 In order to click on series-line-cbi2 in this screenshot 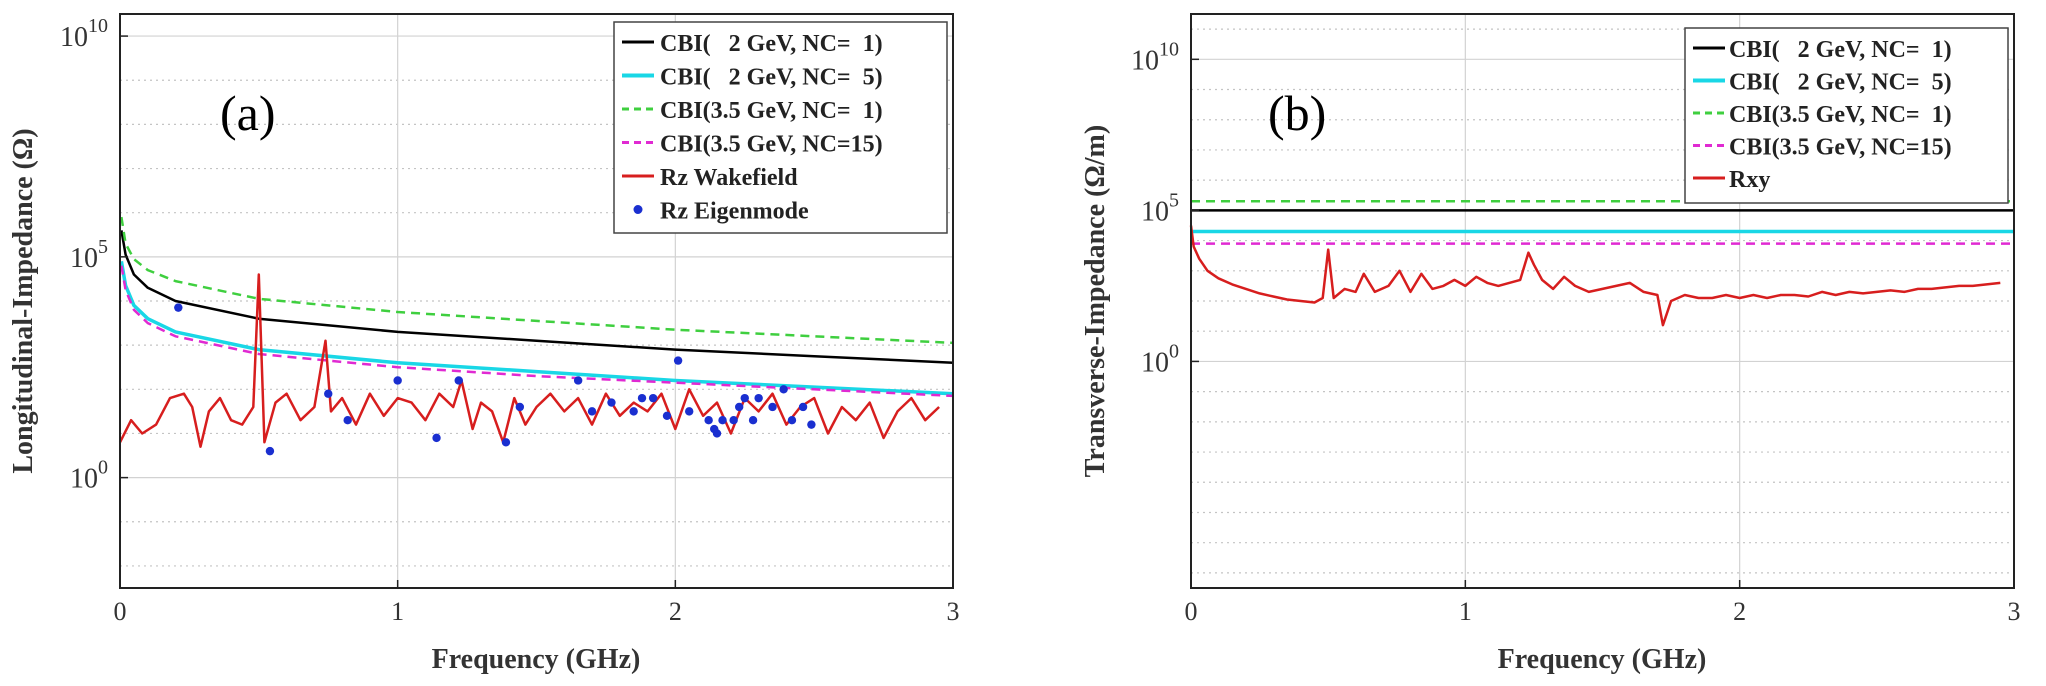, I will do `click(536, 328)`.